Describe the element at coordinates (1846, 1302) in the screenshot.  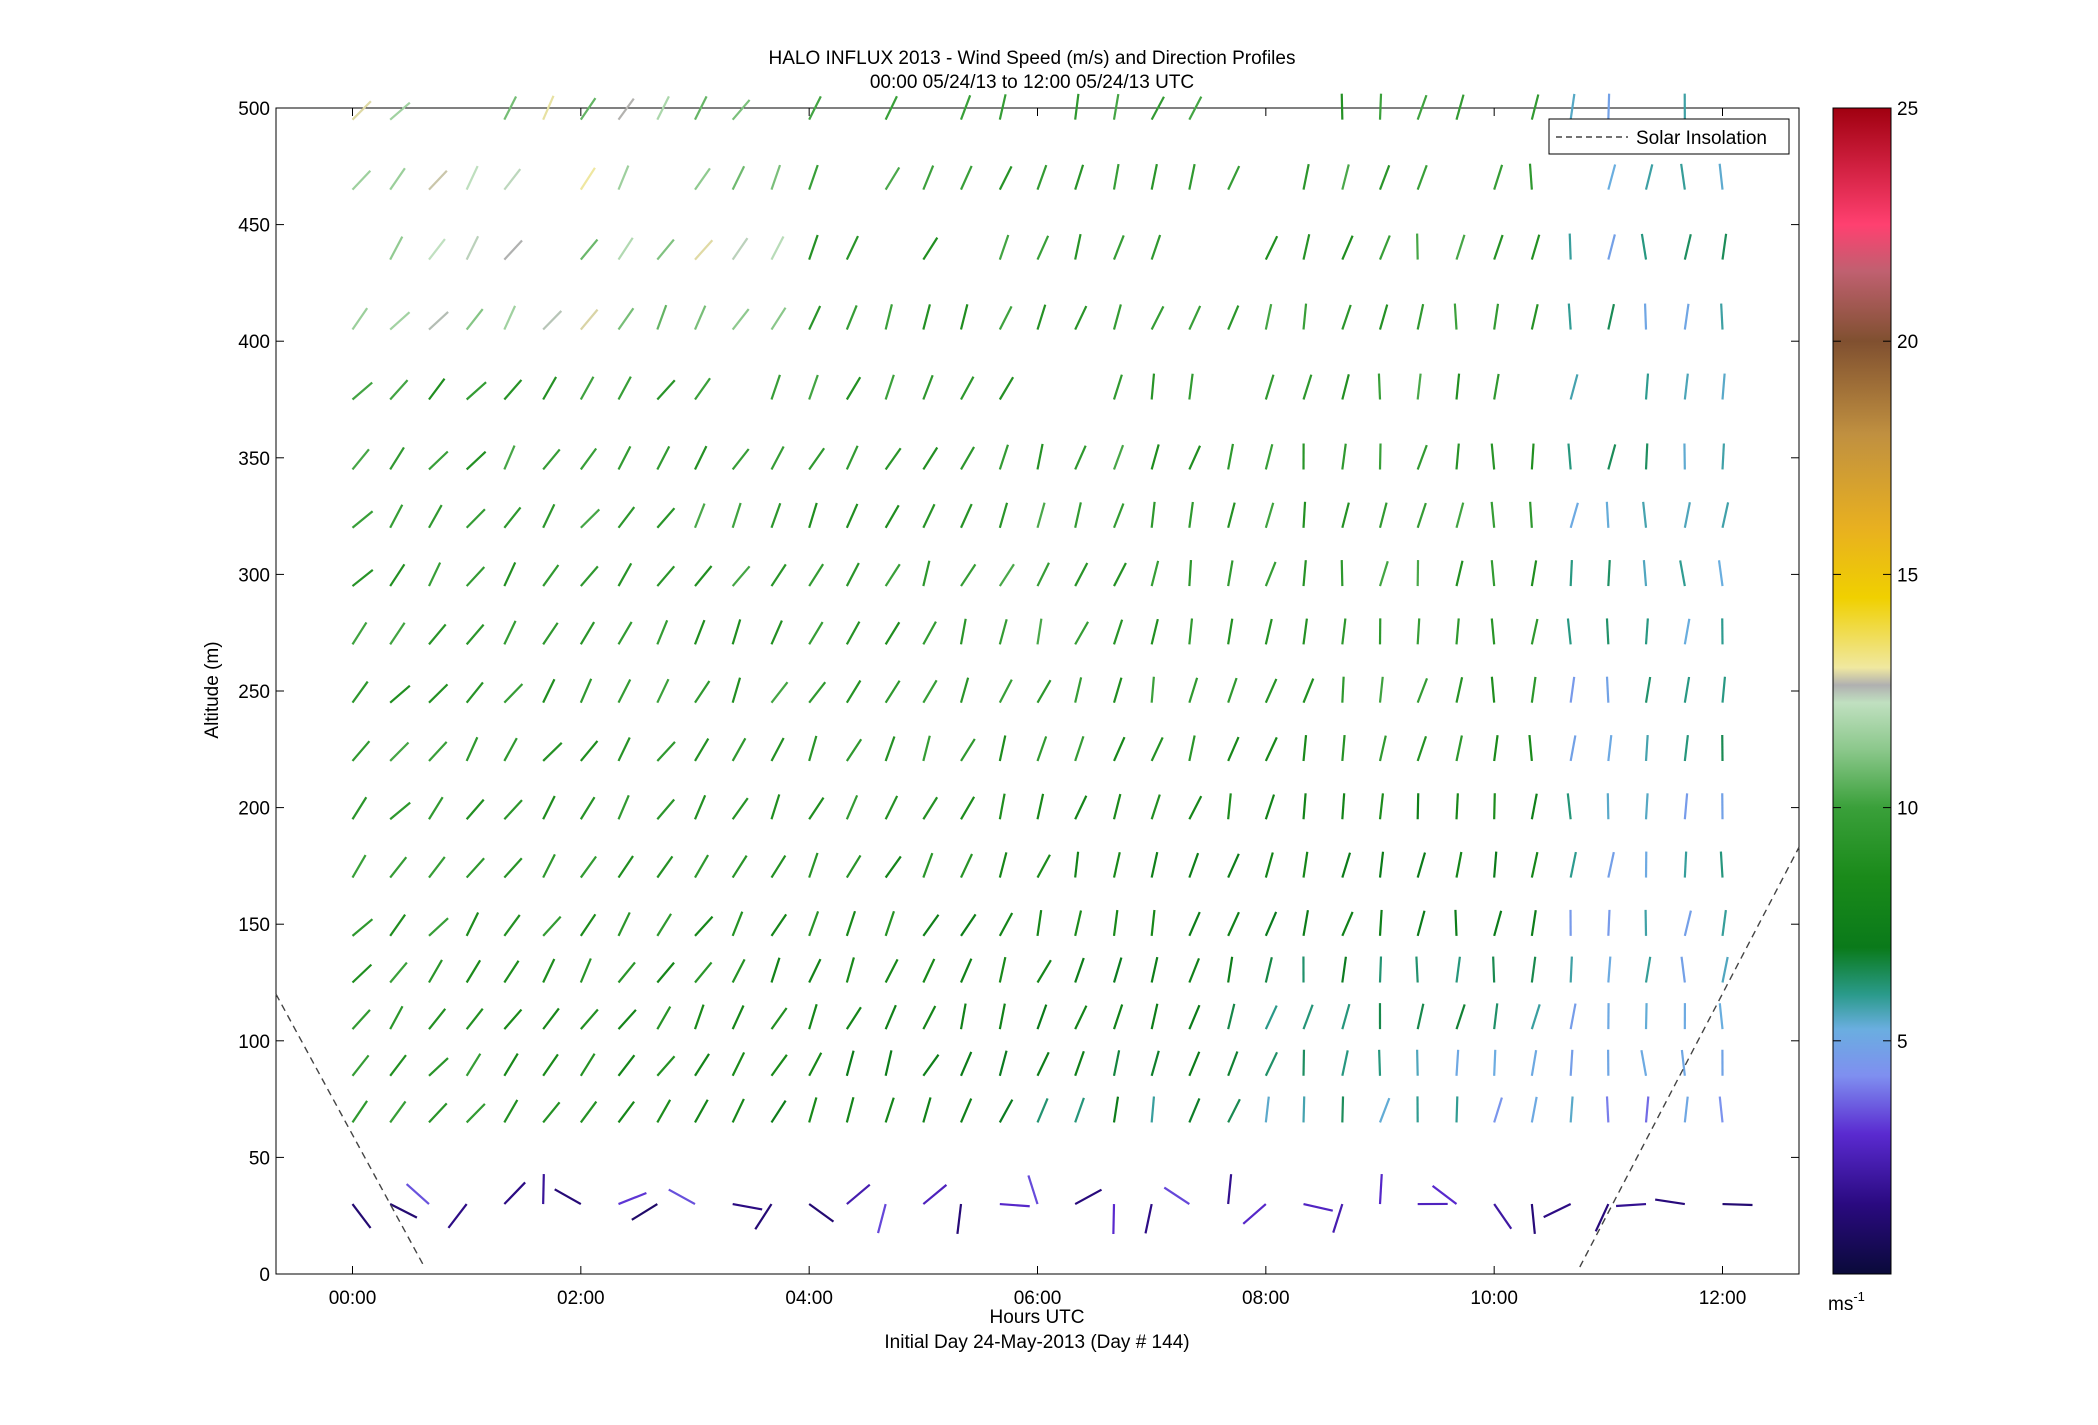
I see `colorbar-unit-label: ms-1` at that location.